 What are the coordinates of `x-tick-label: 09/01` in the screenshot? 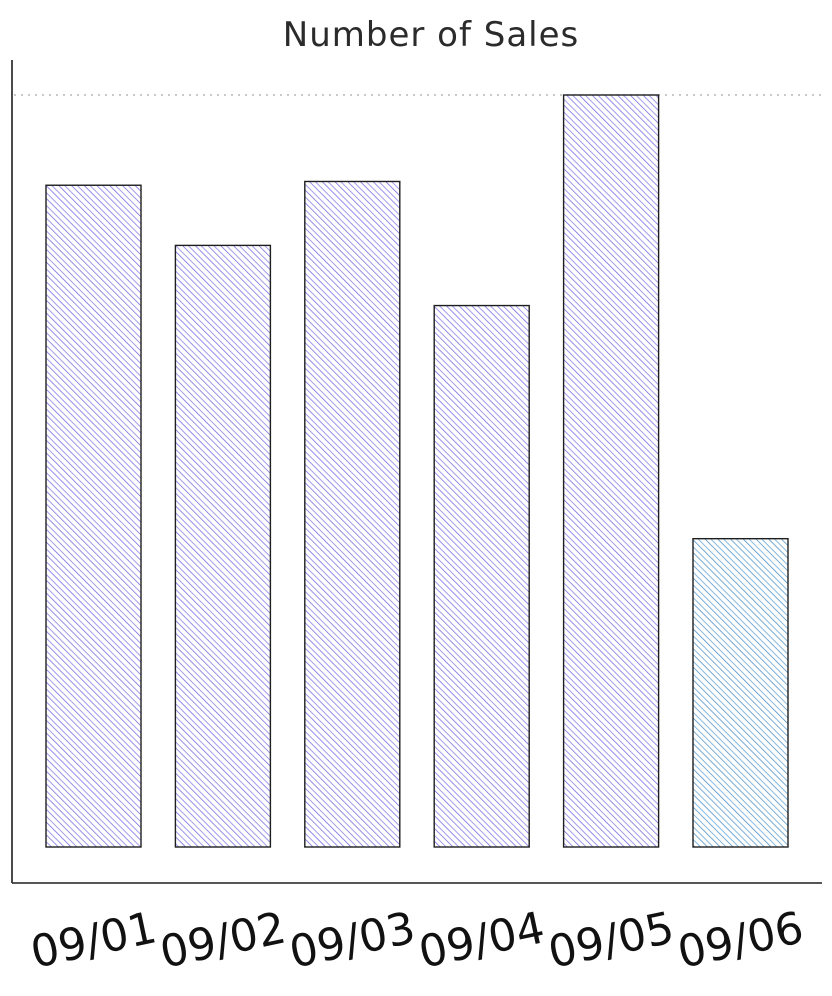 It's located at (93, 940).